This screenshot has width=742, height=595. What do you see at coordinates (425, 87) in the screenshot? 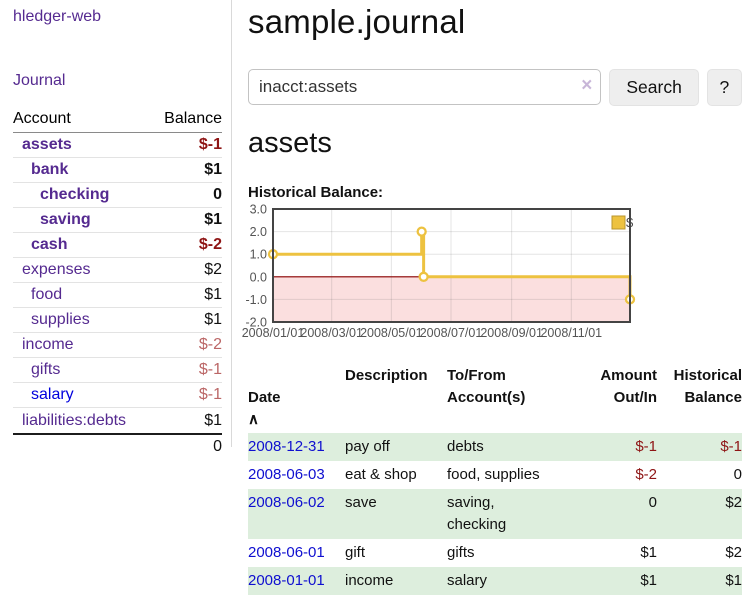
I see `search-input` at bounding box center [425, 87].